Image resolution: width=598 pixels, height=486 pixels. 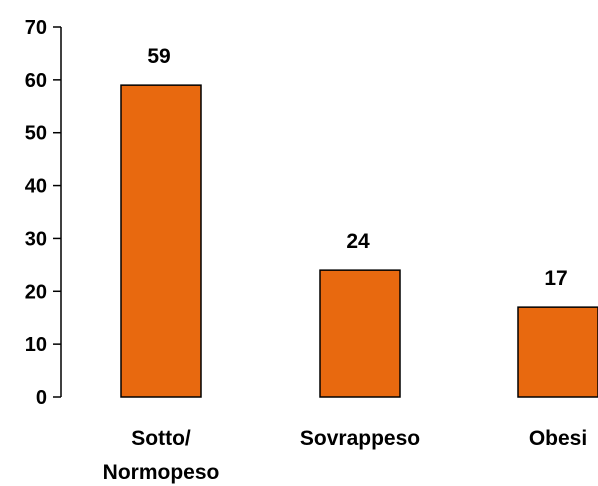 I want to click on y-tick-label: 10, so click(x=36, y=345).